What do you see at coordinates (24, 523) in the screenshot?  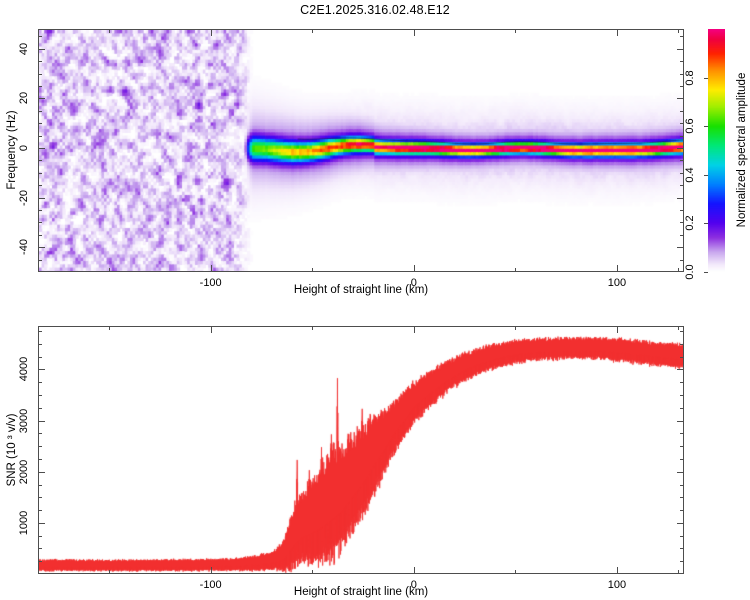 I see `y-tick-label: 1000` at bounding box center [24, 523].